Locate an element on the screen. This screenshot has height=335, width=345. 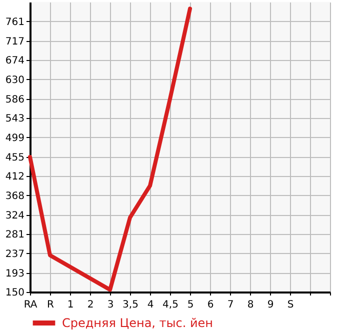
y-tick-label: 717 is located at coordinates (14, 42).